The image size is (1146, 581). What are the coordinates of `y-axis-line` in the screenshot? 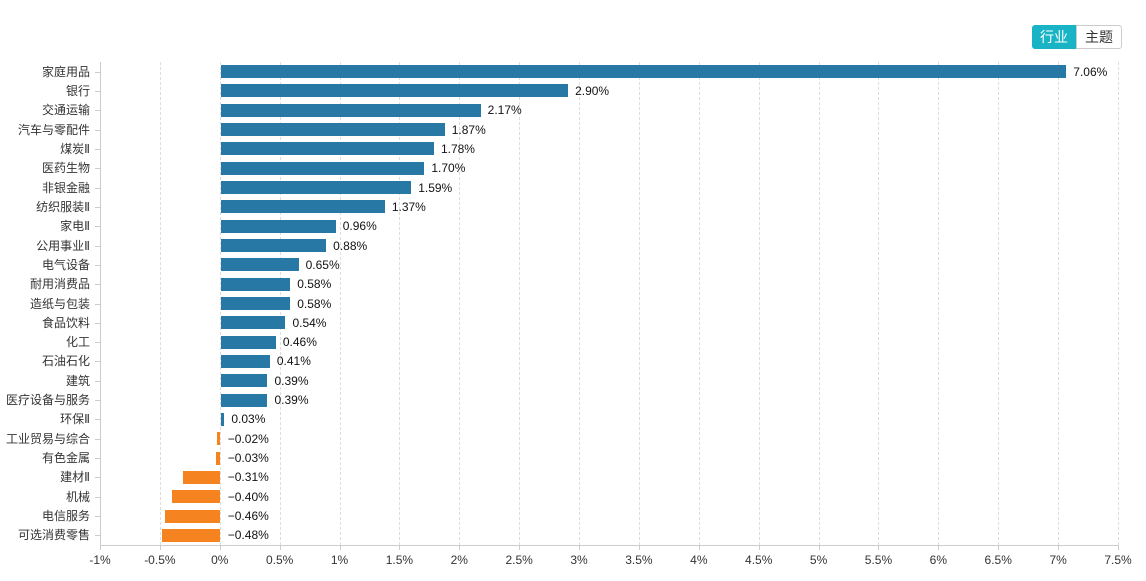 It's located at (100, 303).